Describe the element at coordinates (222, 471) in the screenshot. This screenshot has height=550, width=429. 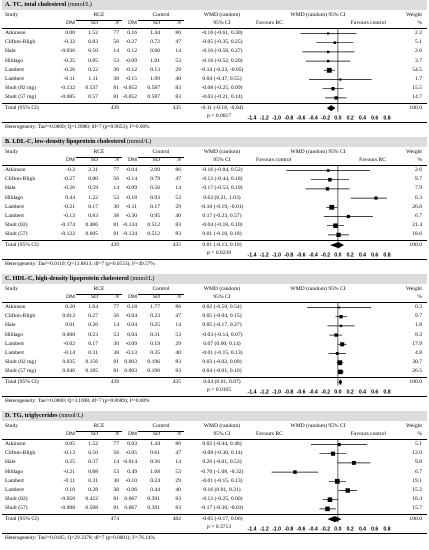
I see `wmd-ci-text: -0.70 (-1.08, -0.32)` at that location.